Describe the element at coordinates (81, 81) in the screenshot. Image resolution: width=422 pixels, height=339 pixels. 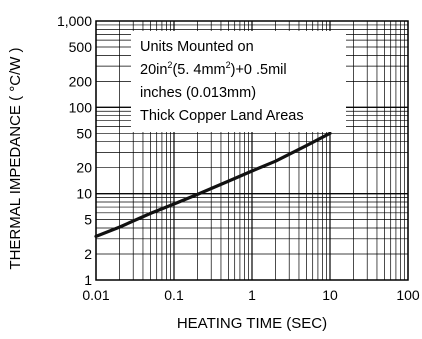
I see `y-tick-label: 200` at that location.